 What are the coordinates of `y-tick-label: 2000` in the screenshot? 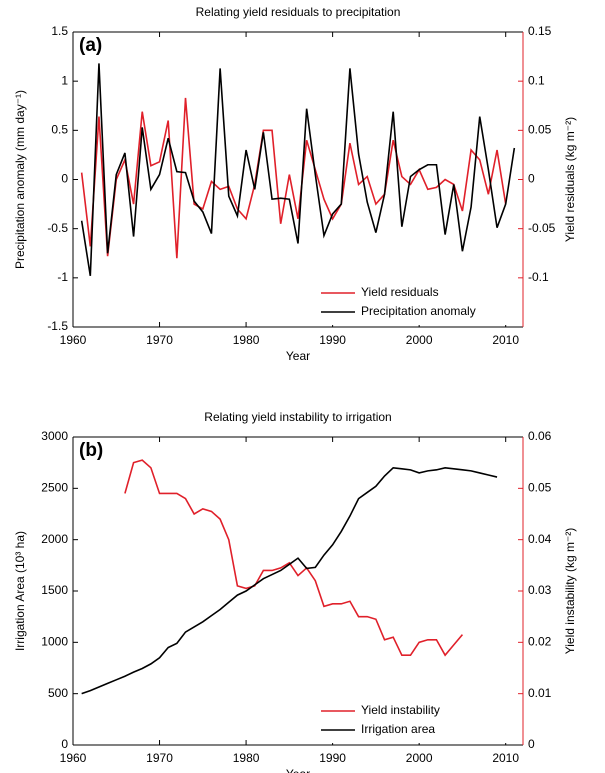 It's located at (54, 539).